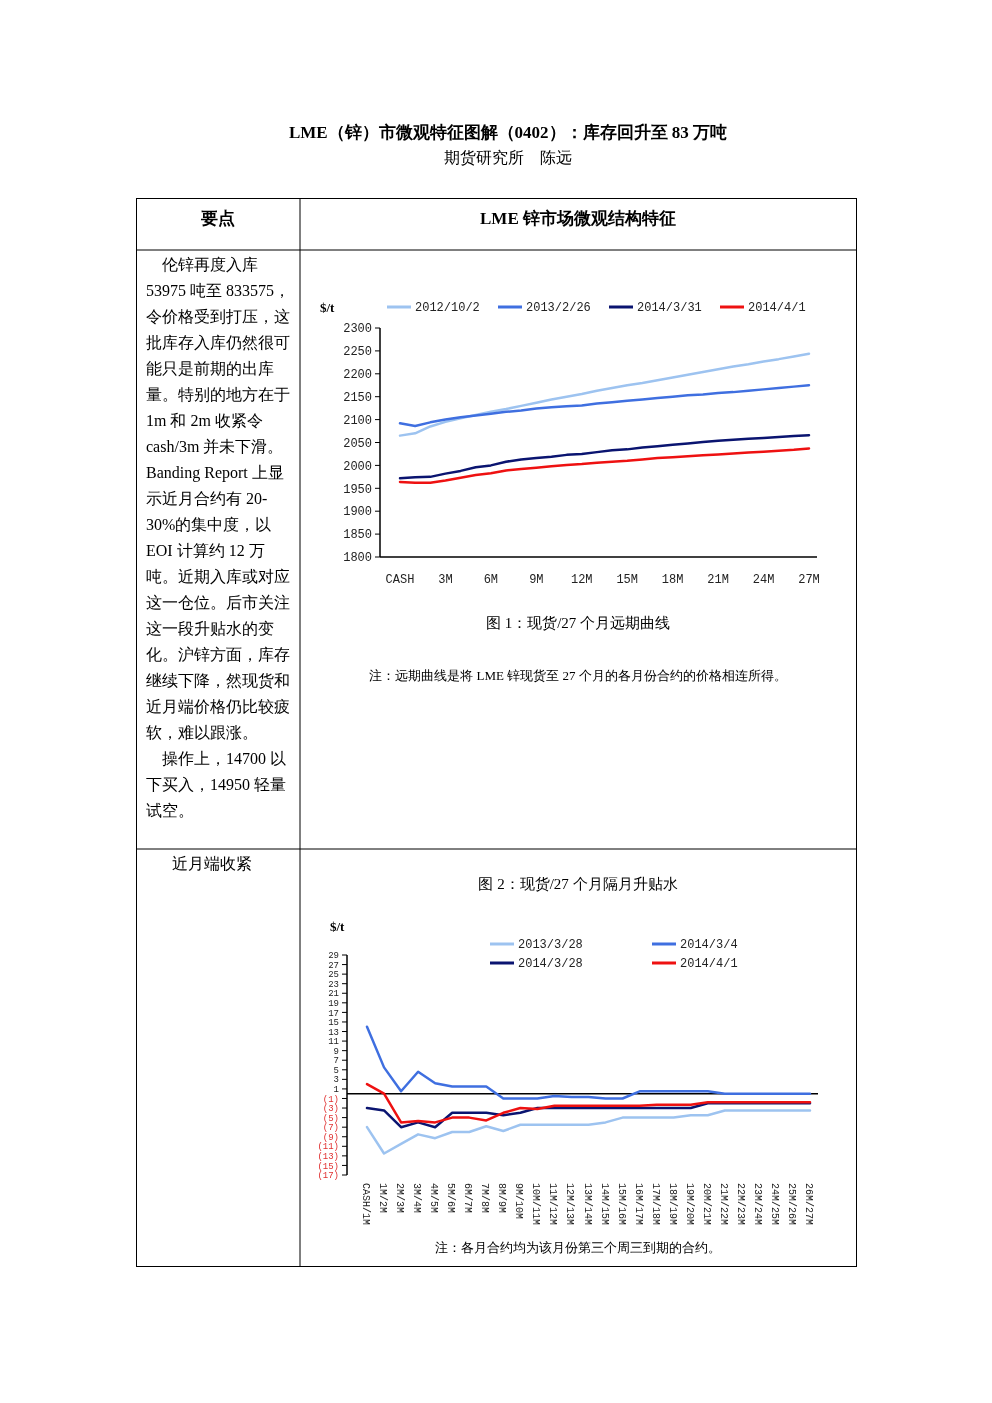 The width and height of the screenshot is (992, 1403). What do you see at coordinates (328, 1147) in the screenshot?
I see `y-tick-label: (11)` at bounding box center [328, 1147].